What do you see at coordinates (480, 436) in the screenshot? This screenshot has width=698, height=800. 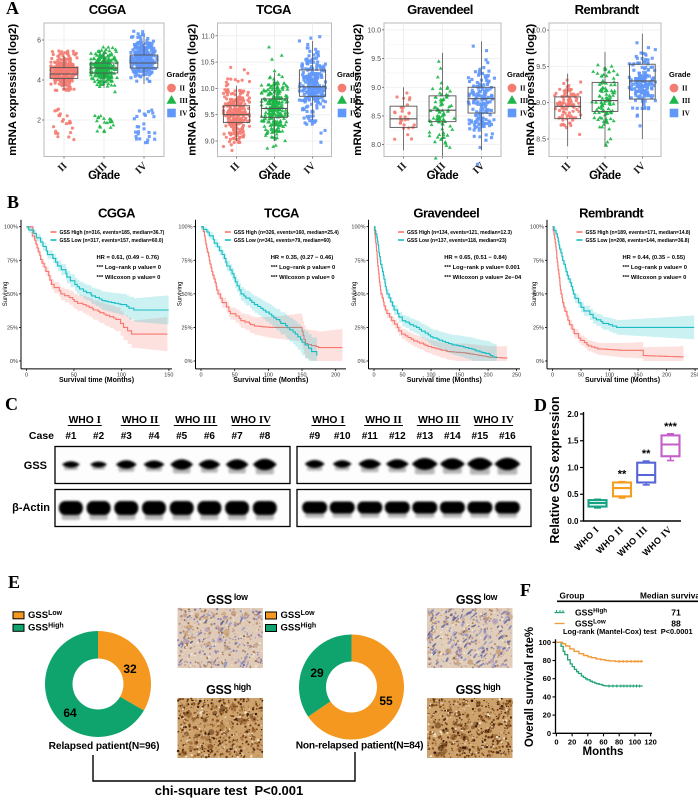 I see `svg-text: #15` at bounding box center [480, 436].